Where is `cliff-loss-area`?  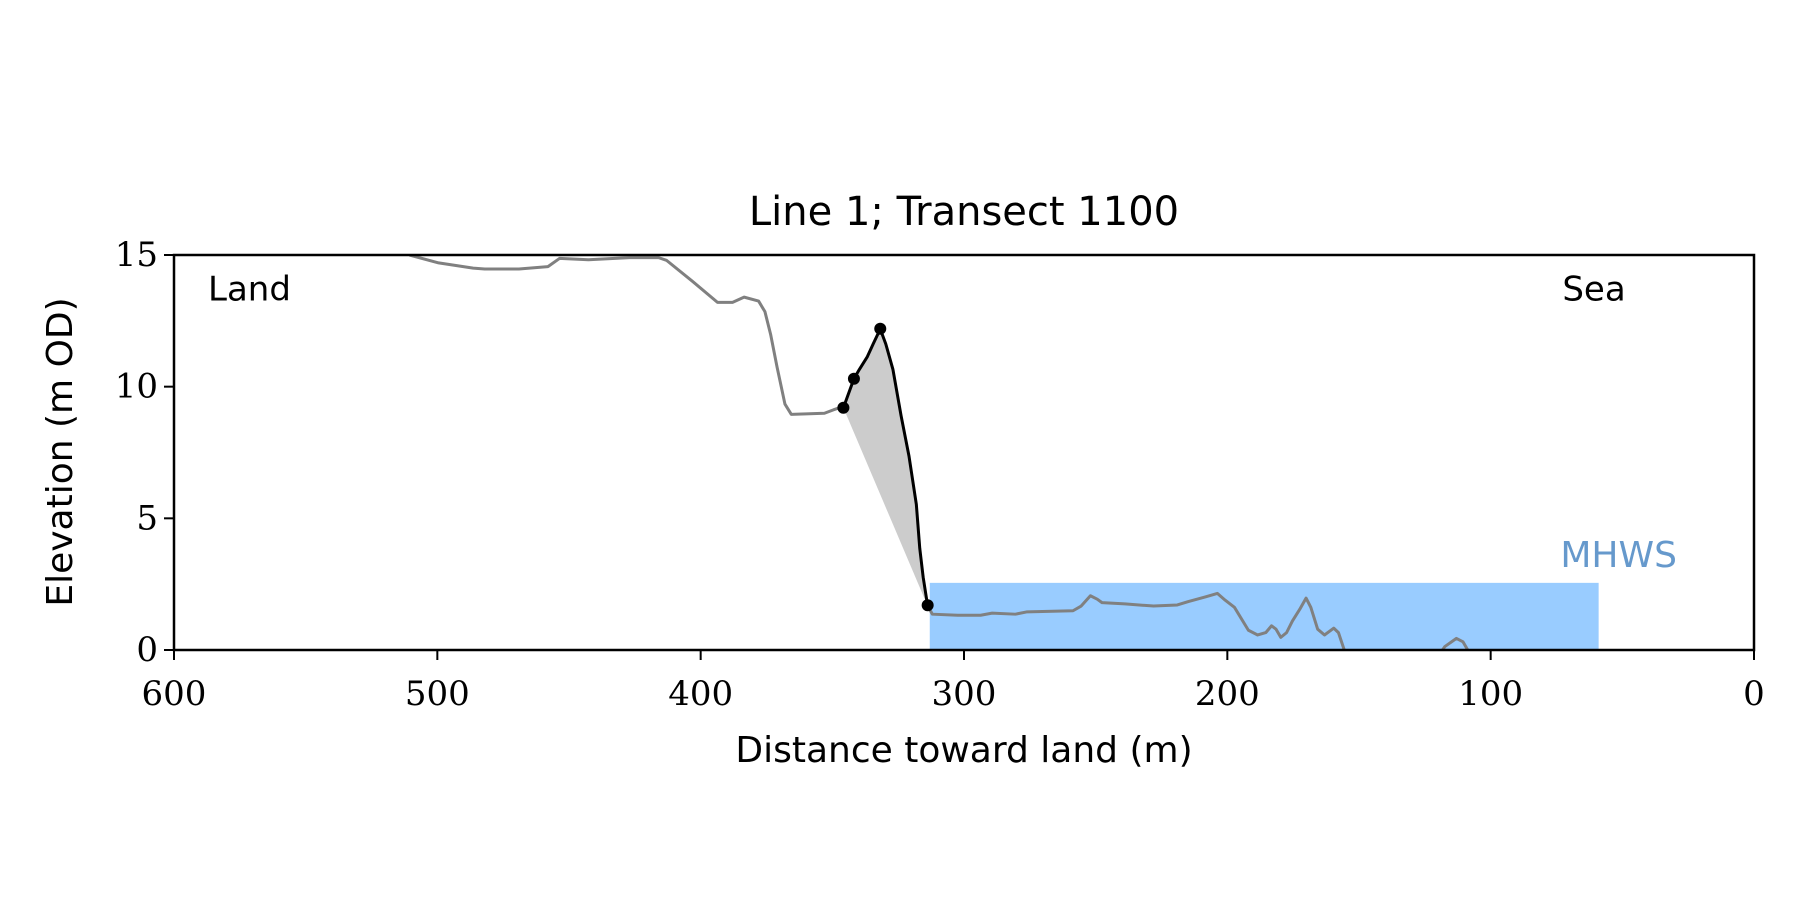 cliff-loss-area is located at coordinates (885, 467).